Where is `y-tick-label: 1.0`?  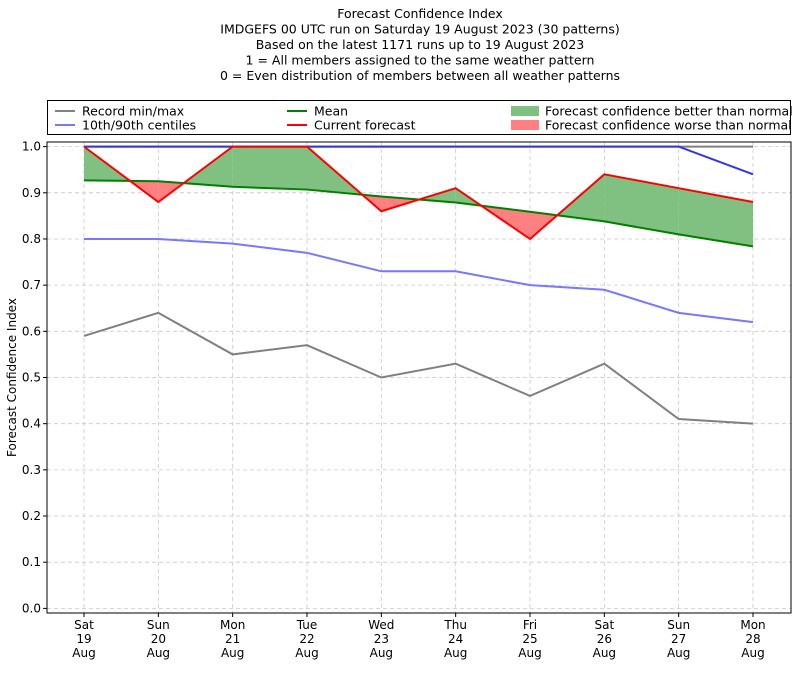
y-tick-label: 1.0 is located at coordinates (31, 147).